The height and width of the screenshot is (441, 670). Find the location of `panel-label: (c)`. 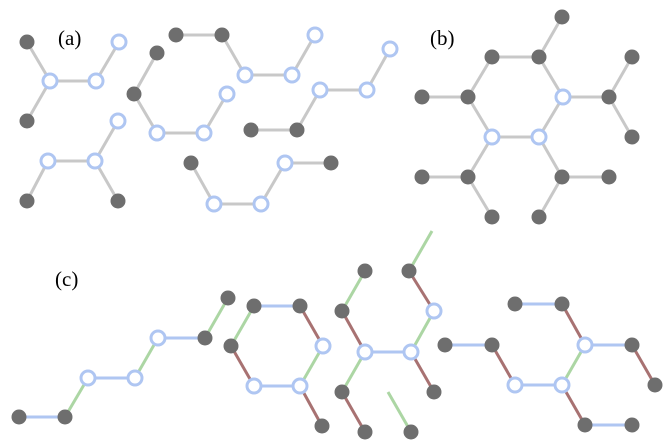

panel-label: (c) is located at coordinates (66, 279).